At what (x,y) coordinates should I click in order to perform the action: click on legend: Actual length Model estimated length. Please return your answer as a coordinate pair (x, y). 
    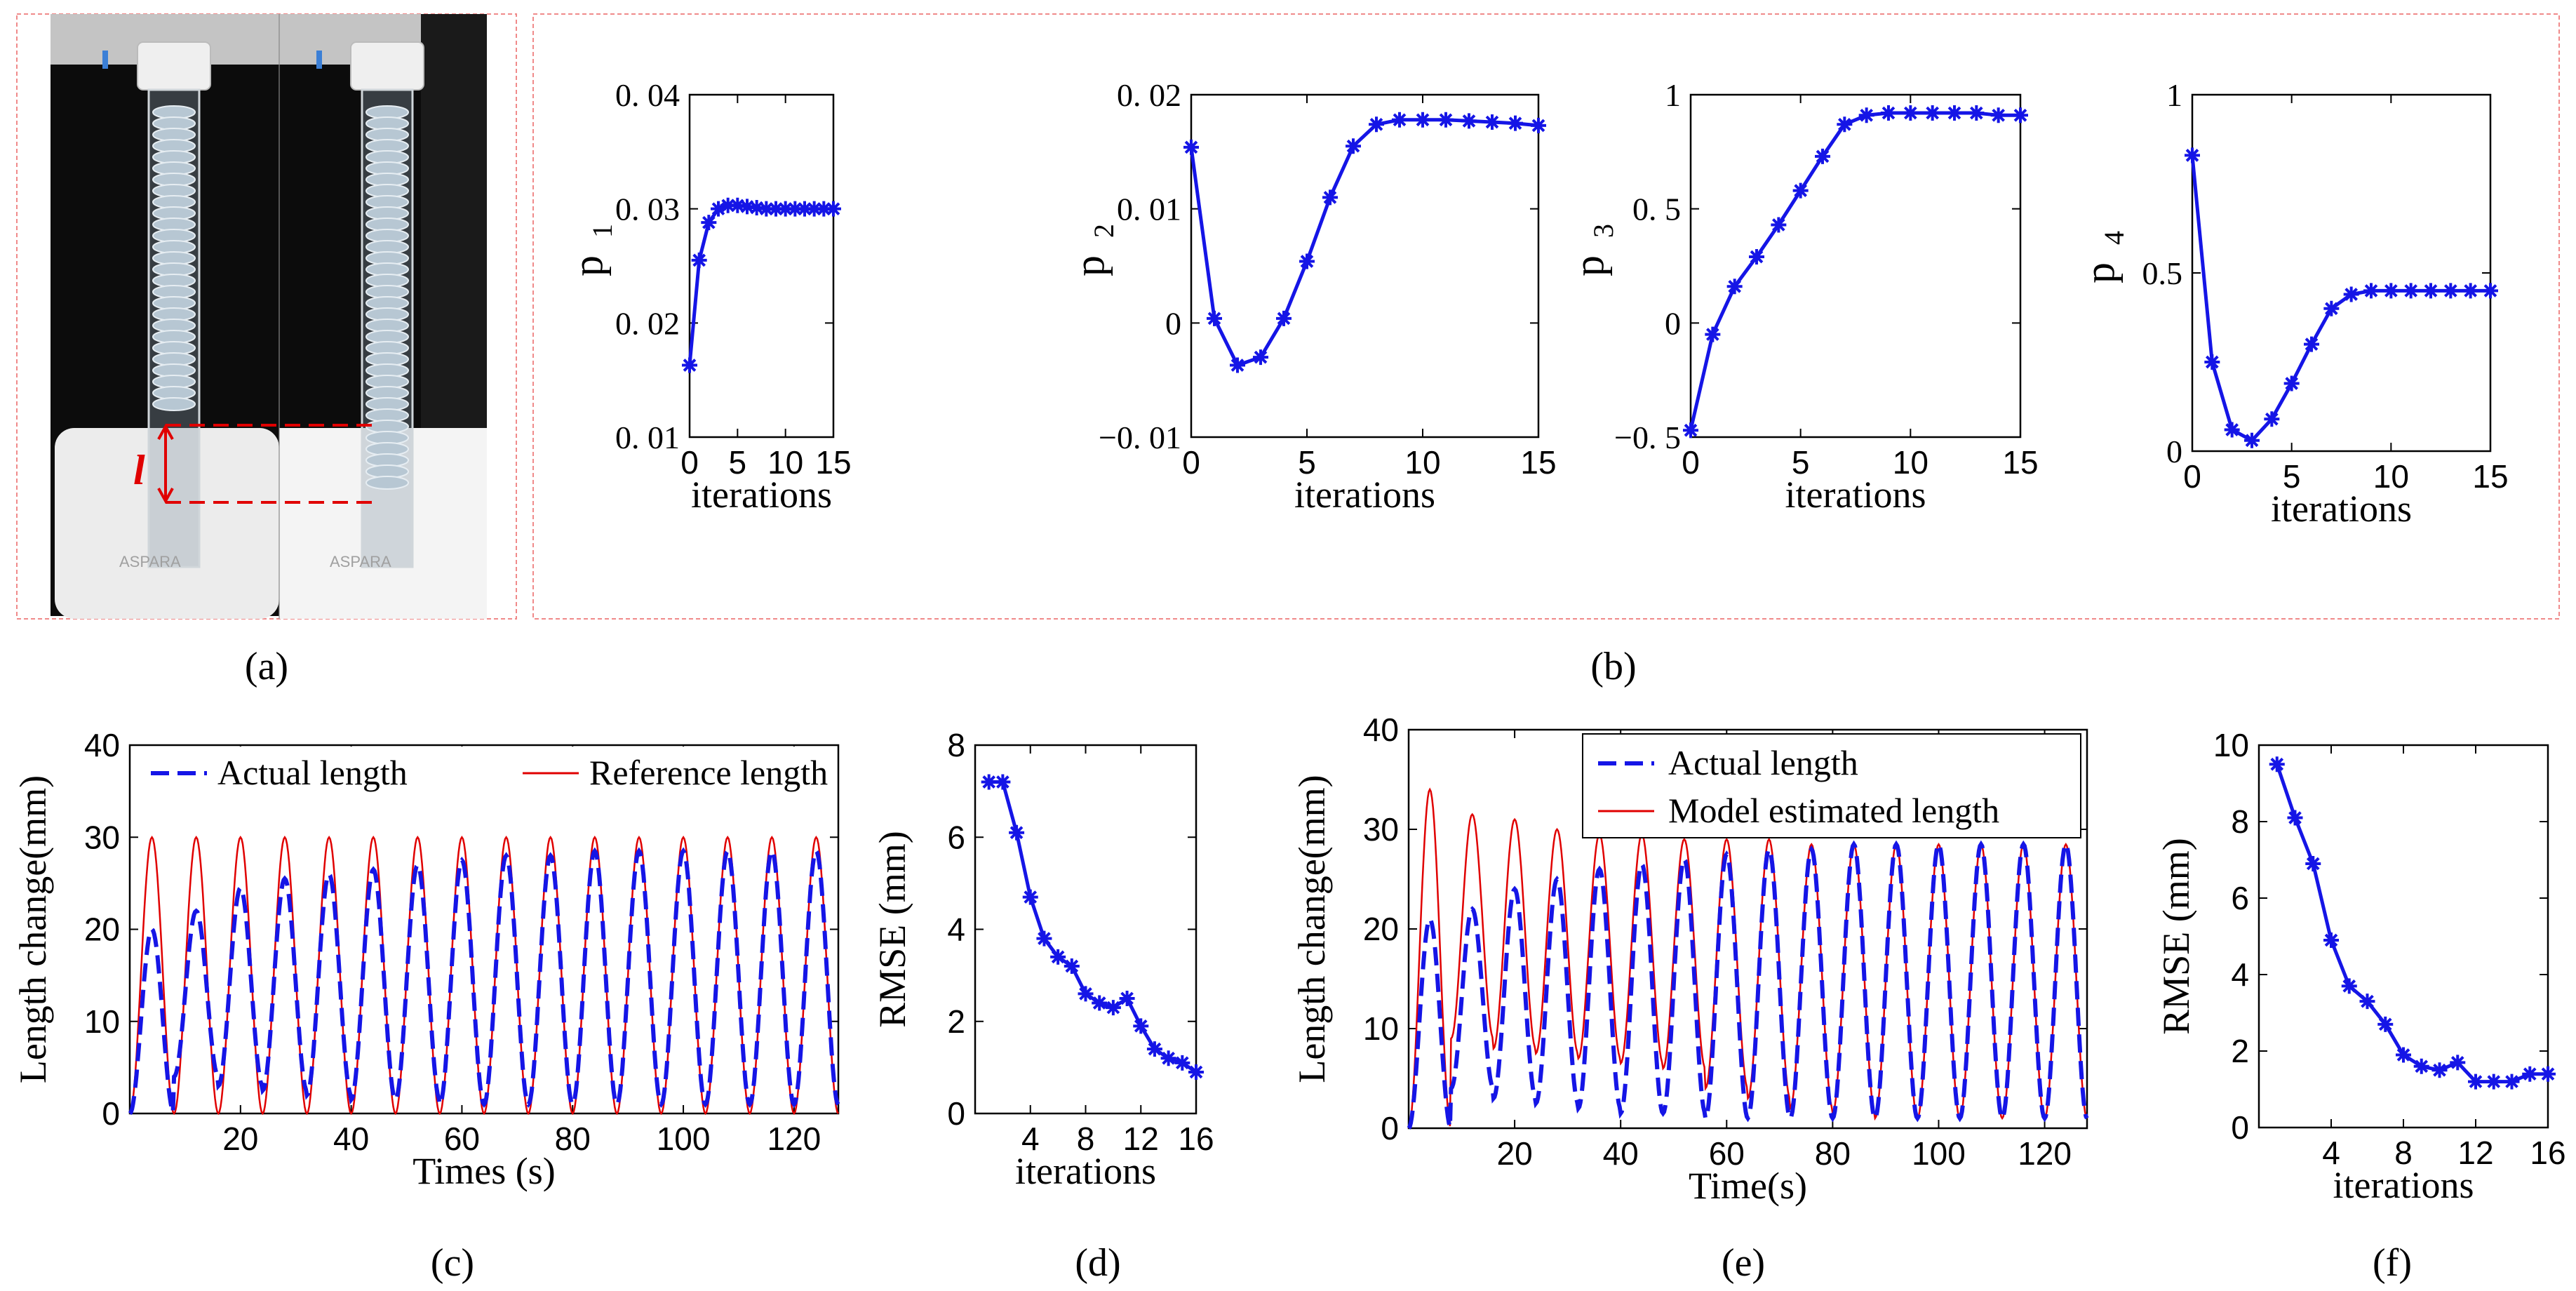
    Looking at the image, I should click on (1831, 785).